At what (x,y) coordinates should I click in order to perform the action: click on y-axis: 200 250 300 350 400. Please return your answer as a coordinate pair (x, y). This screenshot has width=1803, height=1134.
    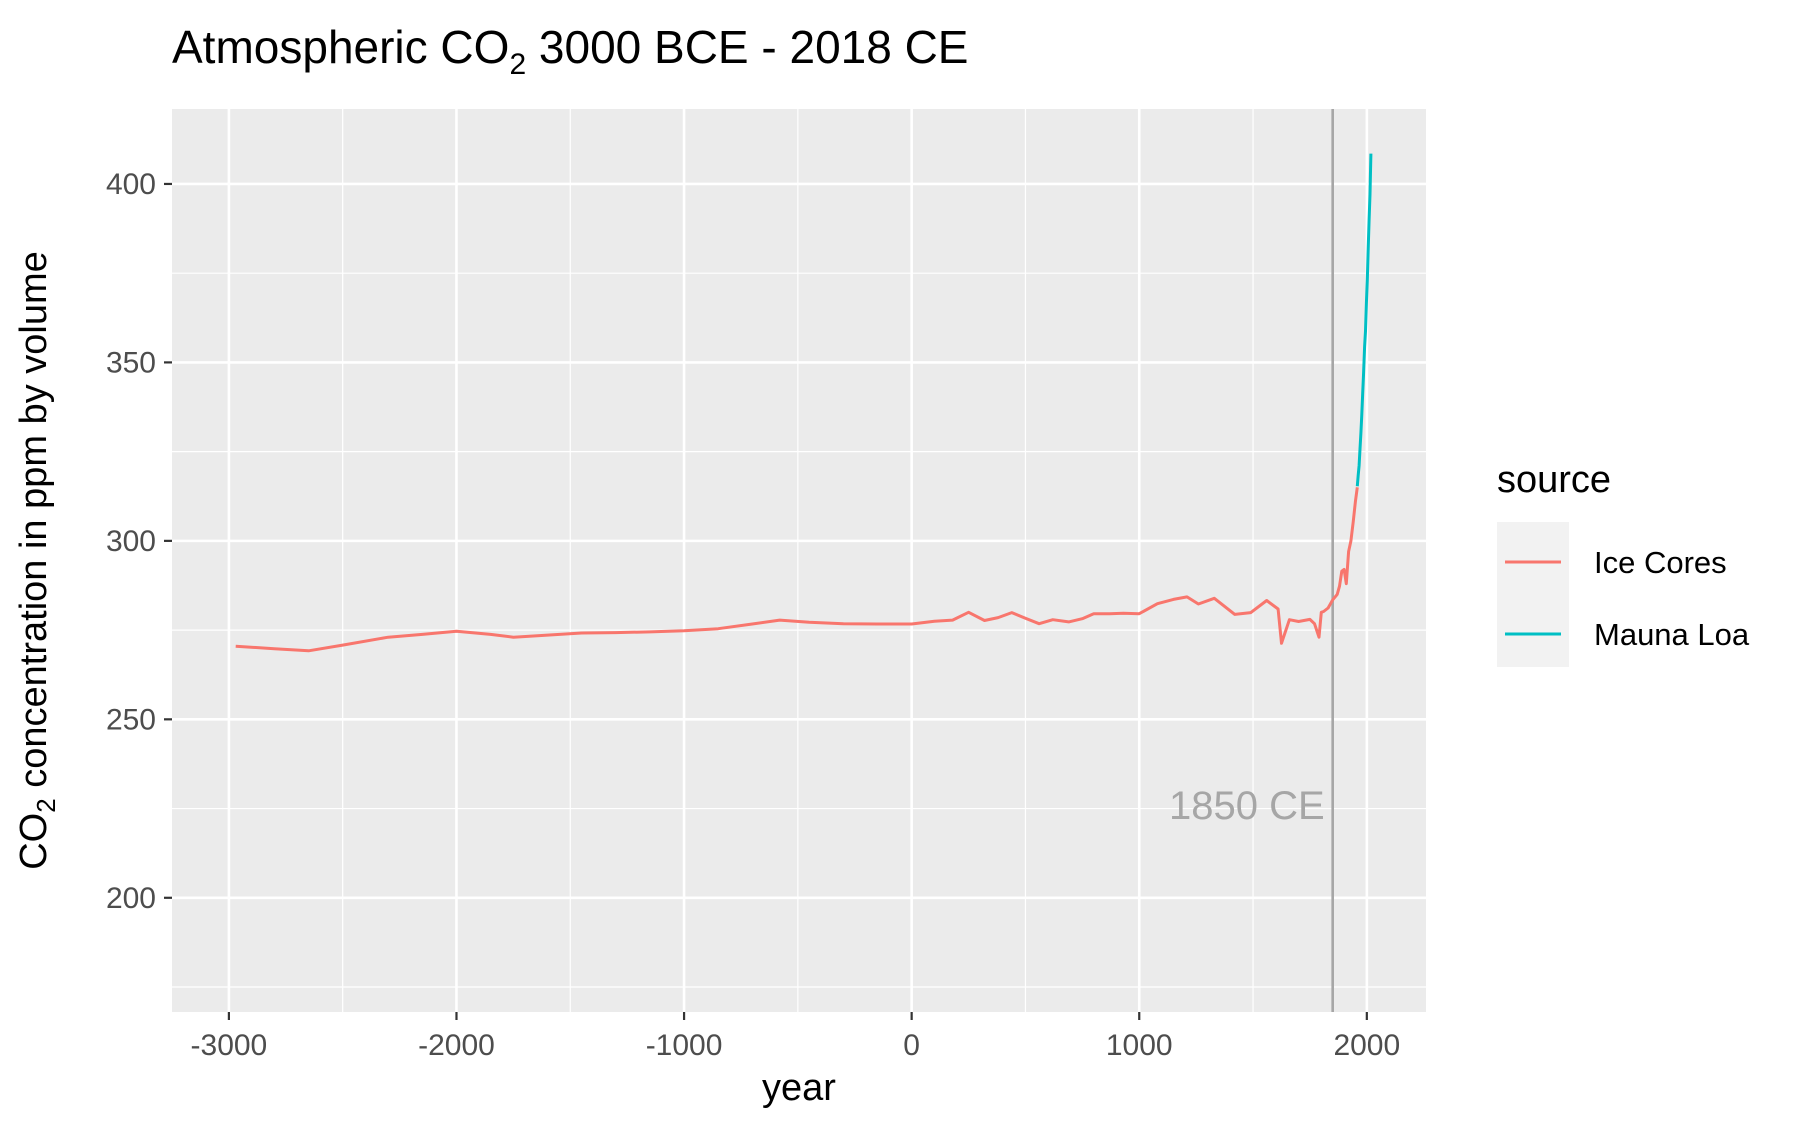
    Looking at the image, I should click on (139, 541).